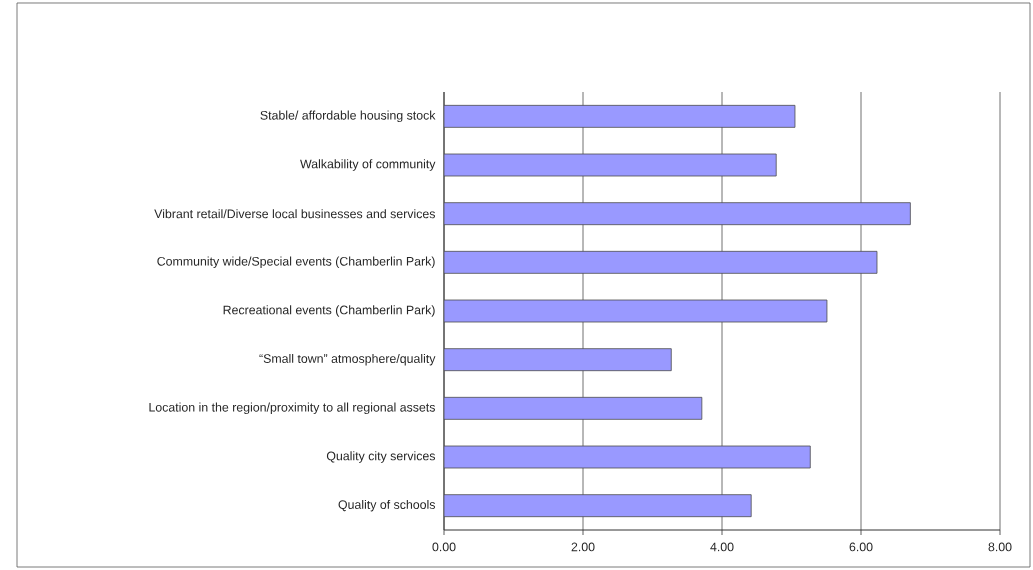 The image size is (1033, 570). What do you see at coordinates (444, 547) in the screenshot?
I see `x-tick-label: 0.00` at bounding box center [444, 547].